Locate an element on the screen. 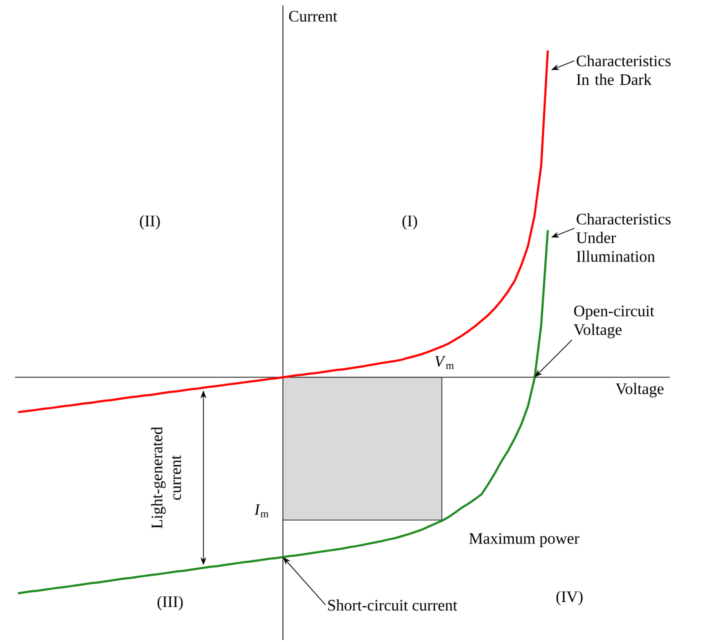 Image resolution: width=710 pixels, height=642 pixels. y-axis-title: Current is located at coordinates (313, 16).